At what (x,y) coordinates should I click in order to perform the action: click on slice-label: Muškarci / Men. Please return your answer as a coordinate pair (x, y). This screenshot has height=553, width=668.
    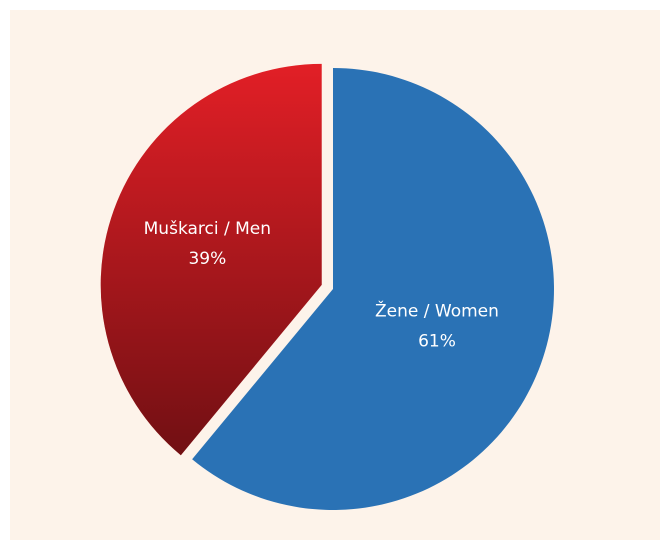
    Looking at the image, I should click on (207, 229).